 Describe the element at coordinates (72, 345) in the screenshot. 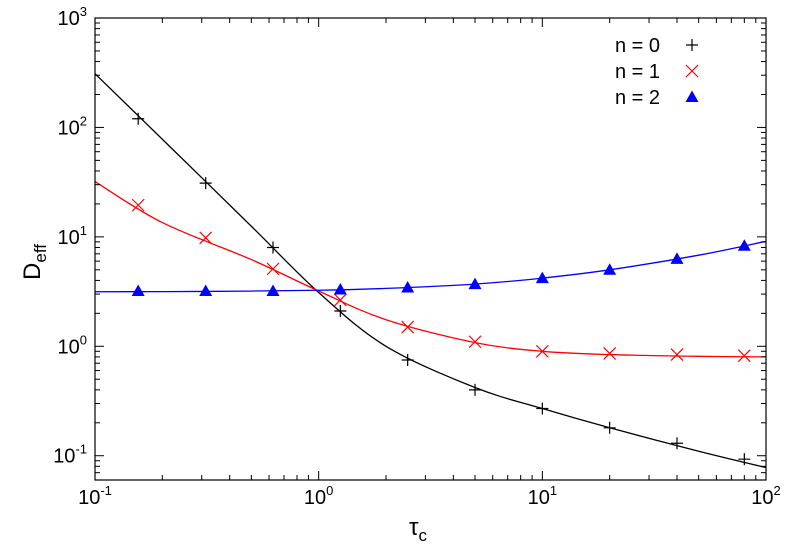

I see `y-tick-label: 10⁰` at that location.